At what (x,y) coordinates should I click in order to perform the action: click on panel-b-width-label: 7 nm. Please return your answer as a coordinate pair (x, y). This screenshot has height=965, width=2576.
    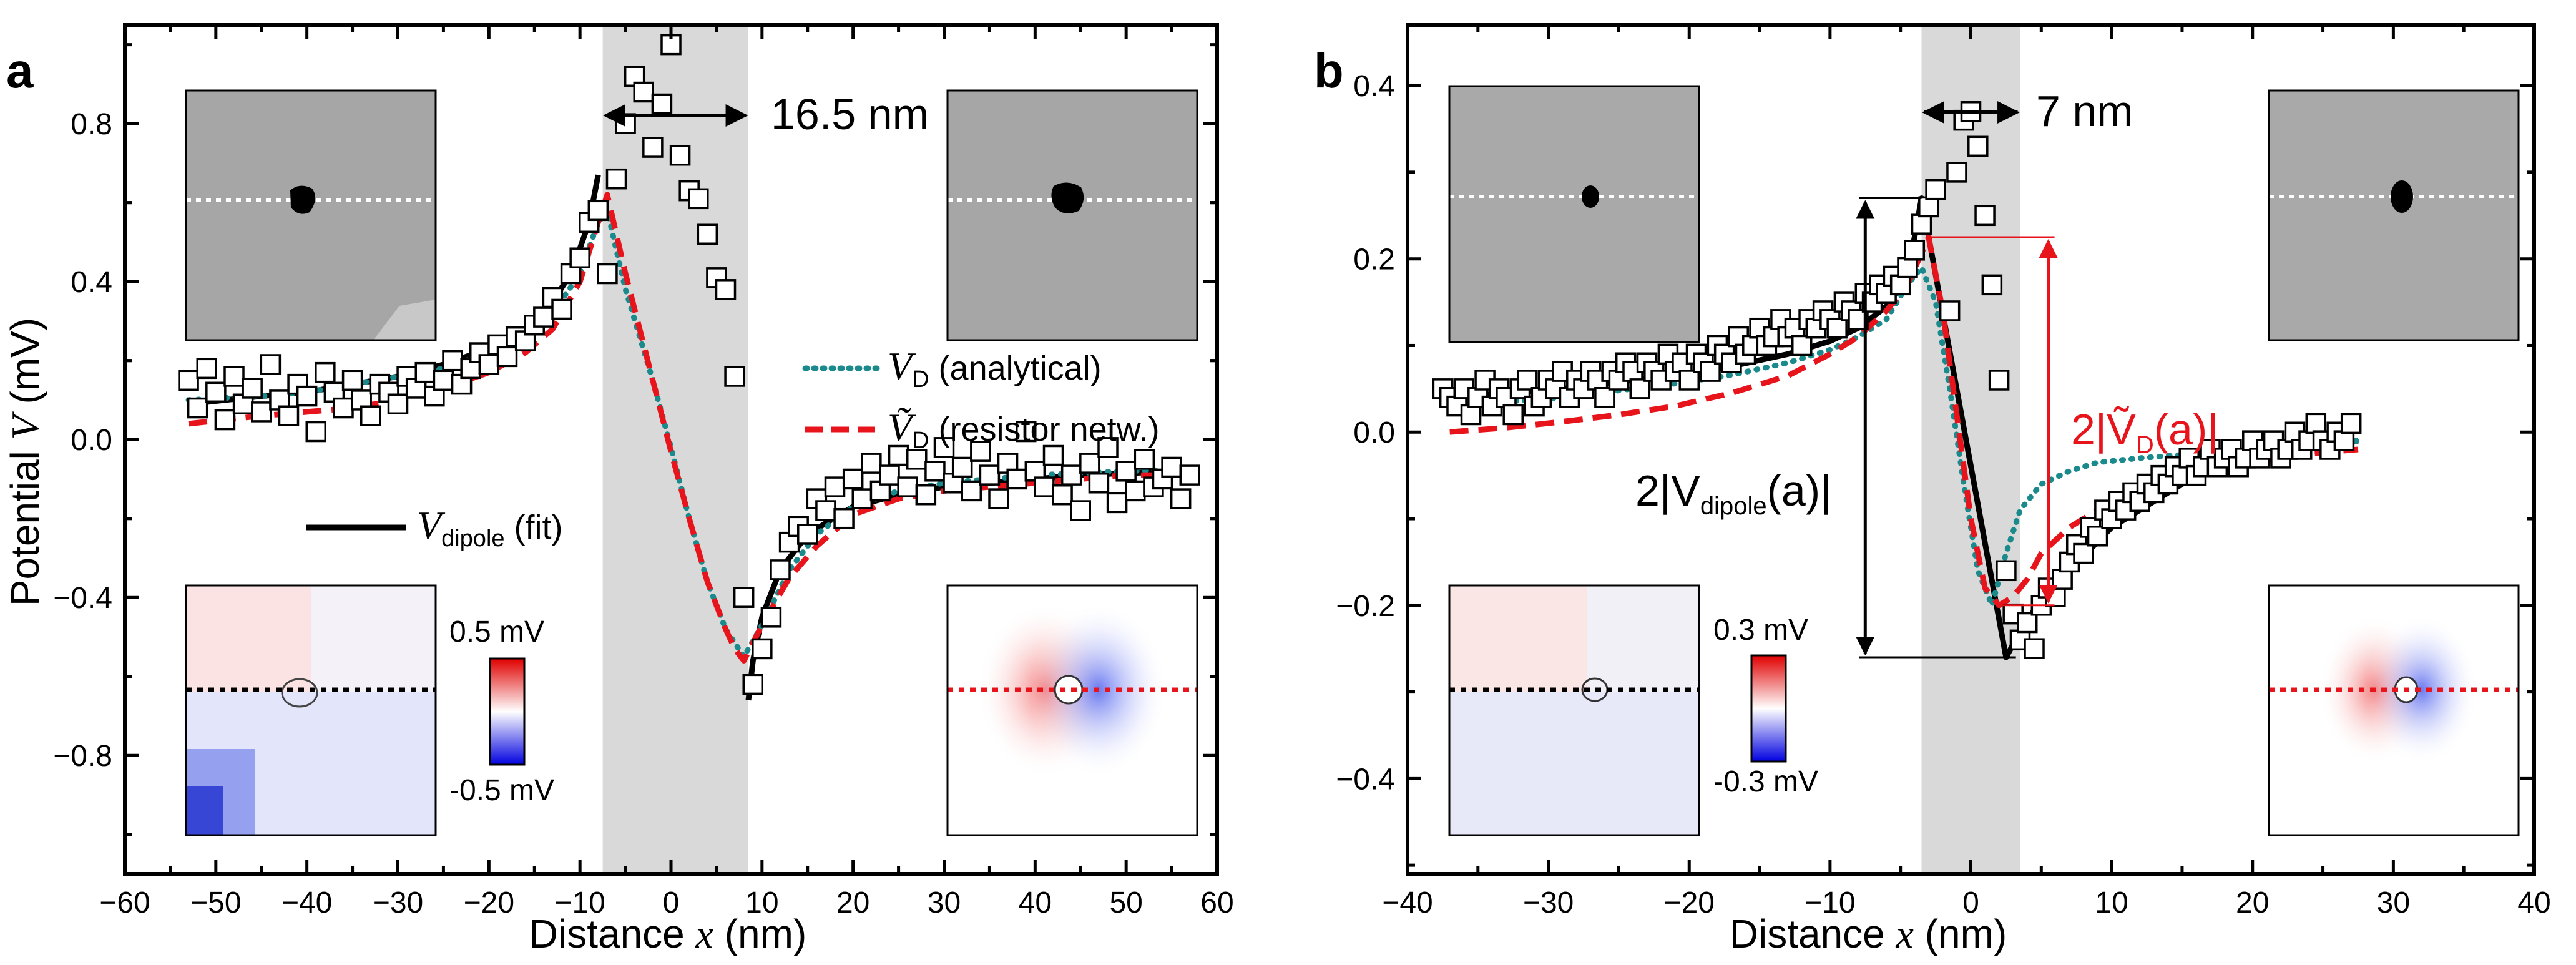
    Looking at the image, I should click on (2084, 111).